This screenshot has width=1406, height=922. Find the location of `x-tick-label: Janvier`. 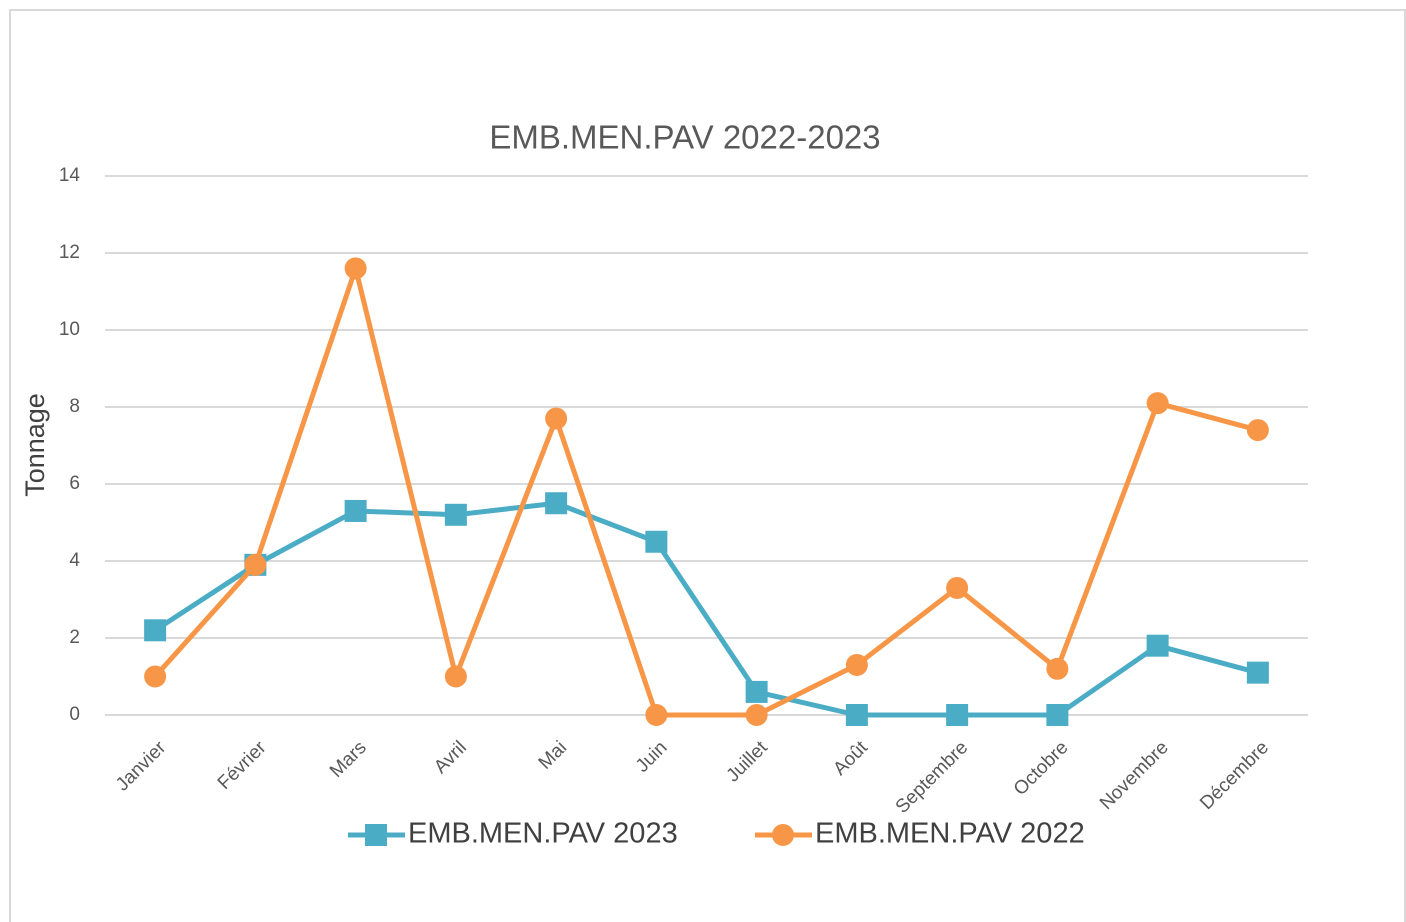

x-tick-label: Janvier is located at coordinates (141, 766).